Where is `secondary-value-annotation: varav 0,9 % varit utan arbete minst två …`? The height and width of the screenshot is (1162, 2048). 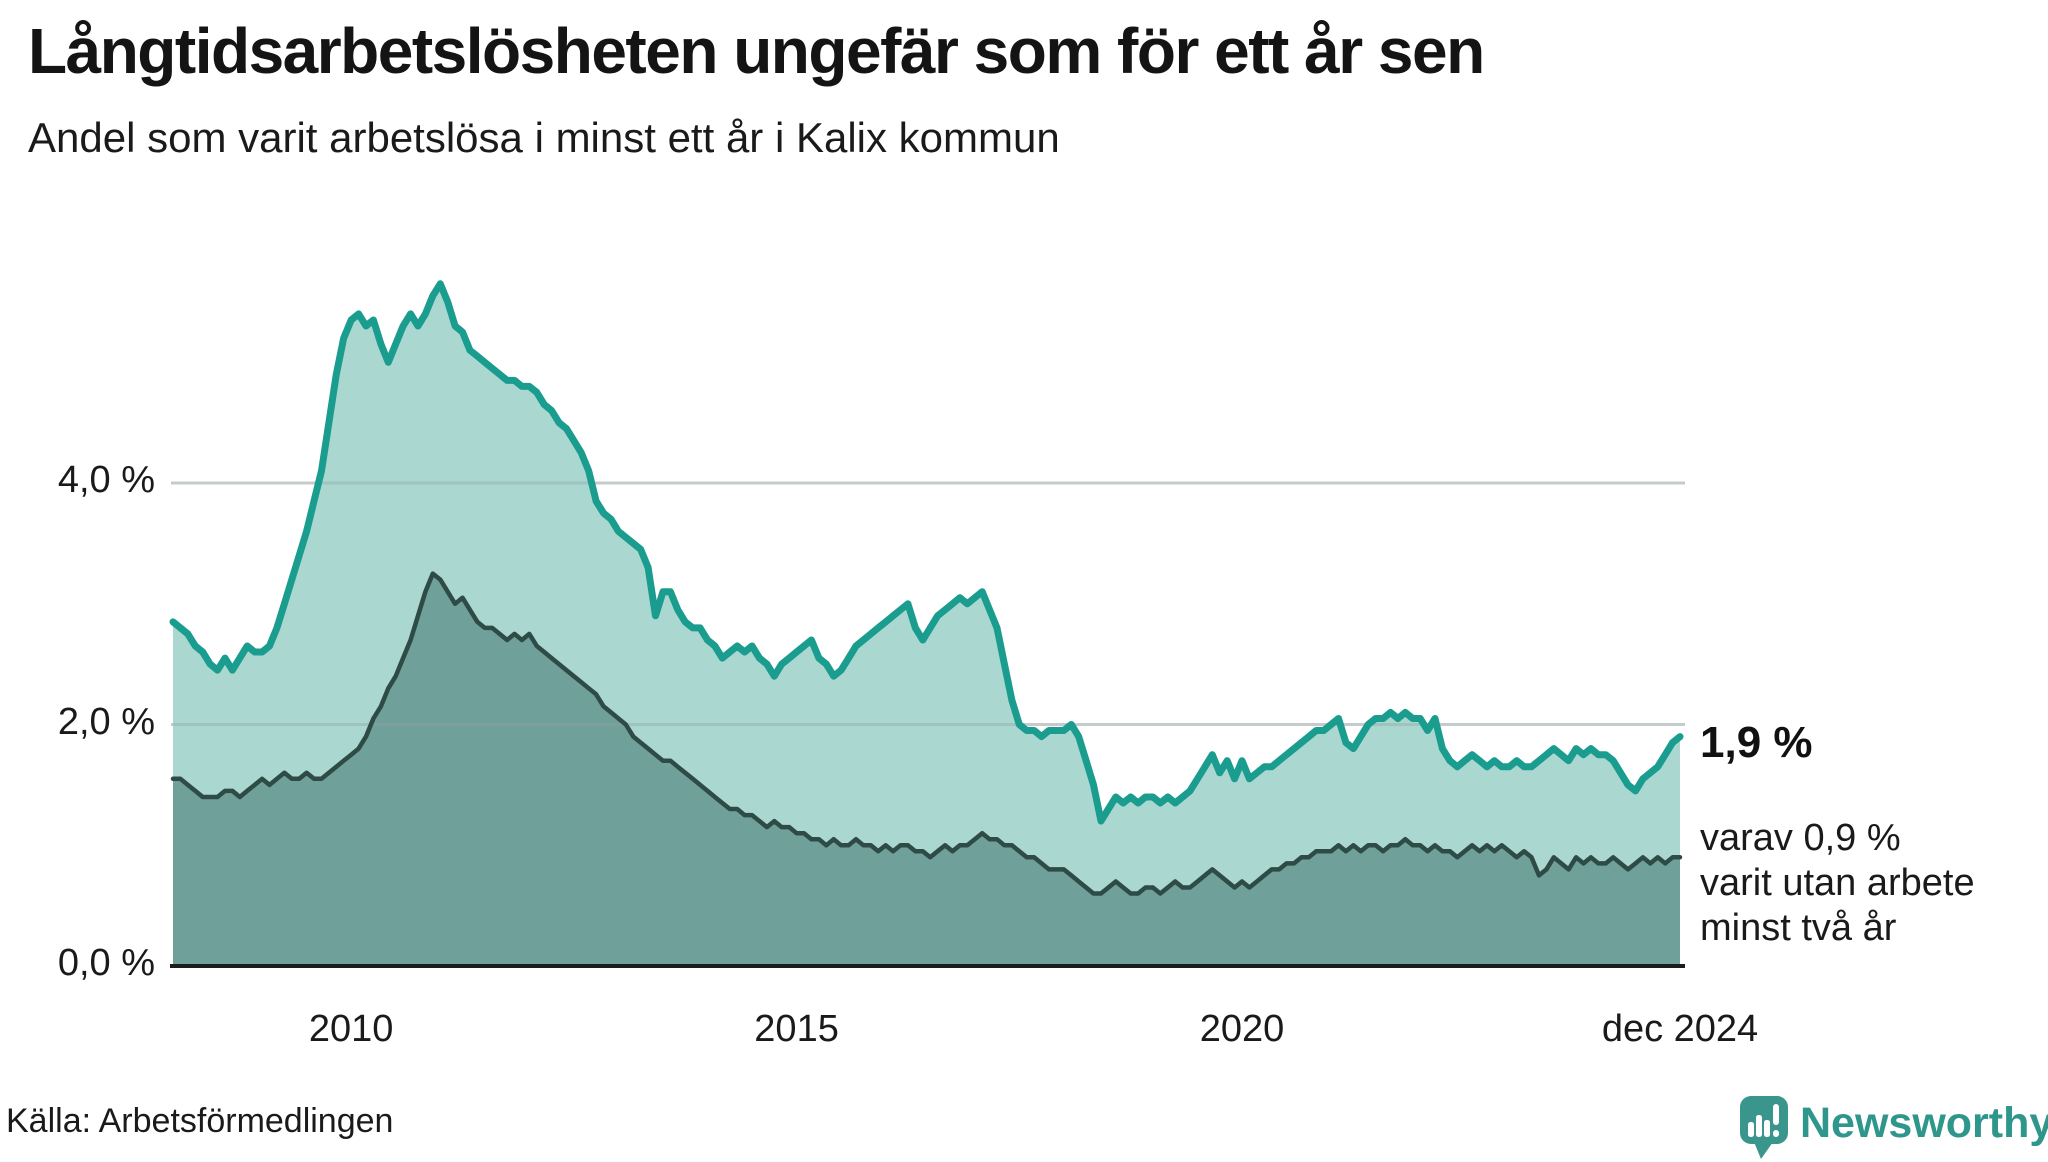
secondary-value-annotation: varav 0,9 % varit utan arbete minst två … is located at coordinates (1837, 883).